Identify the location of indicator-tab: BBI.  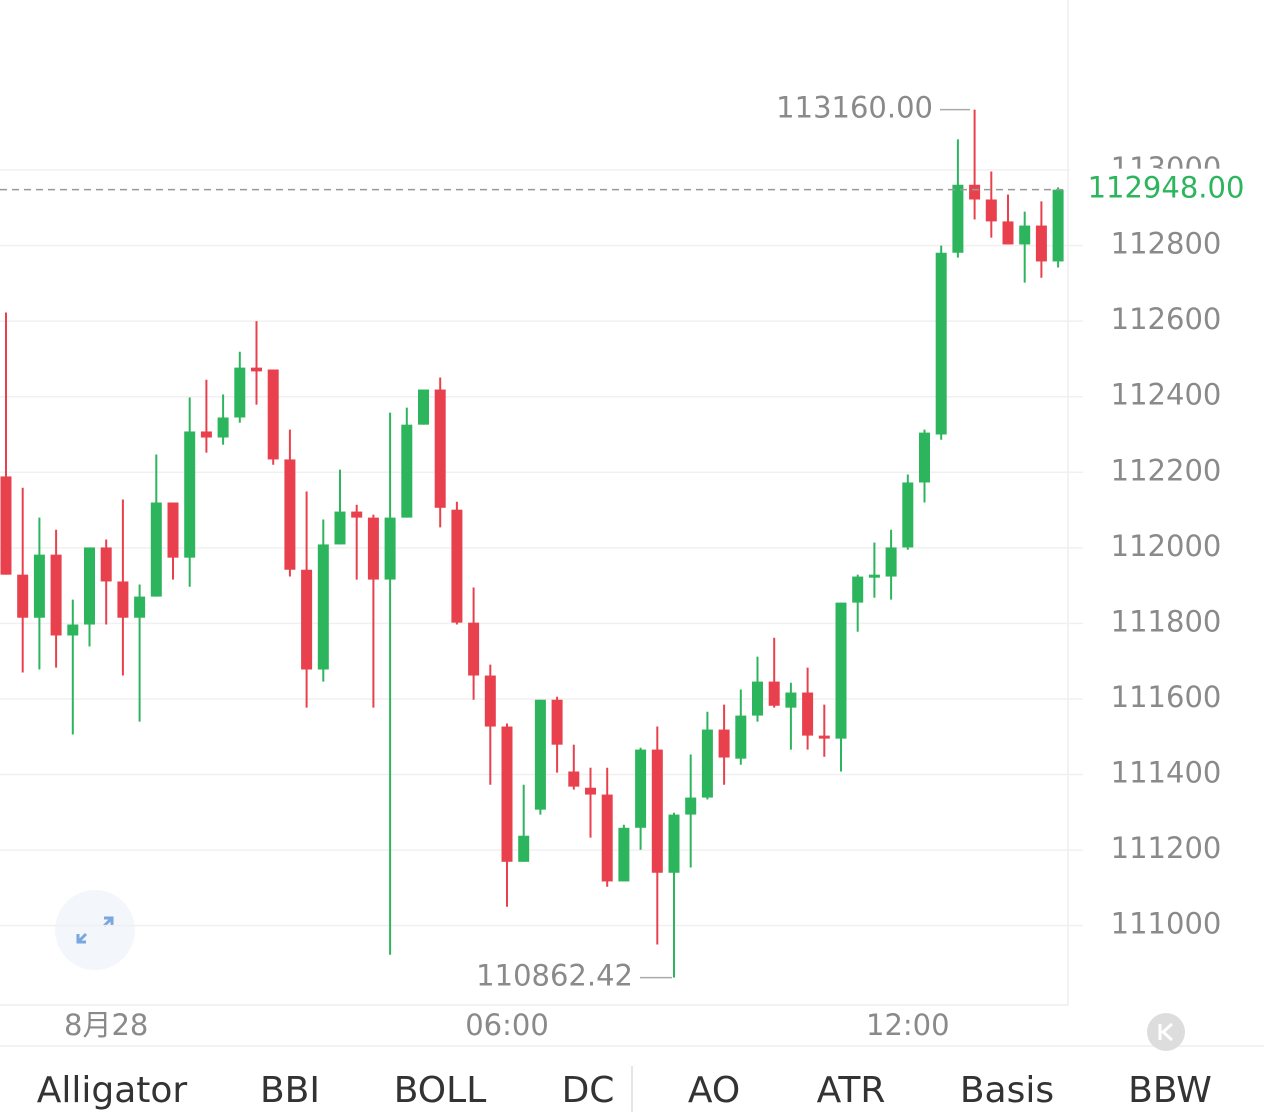
(290, 1090).